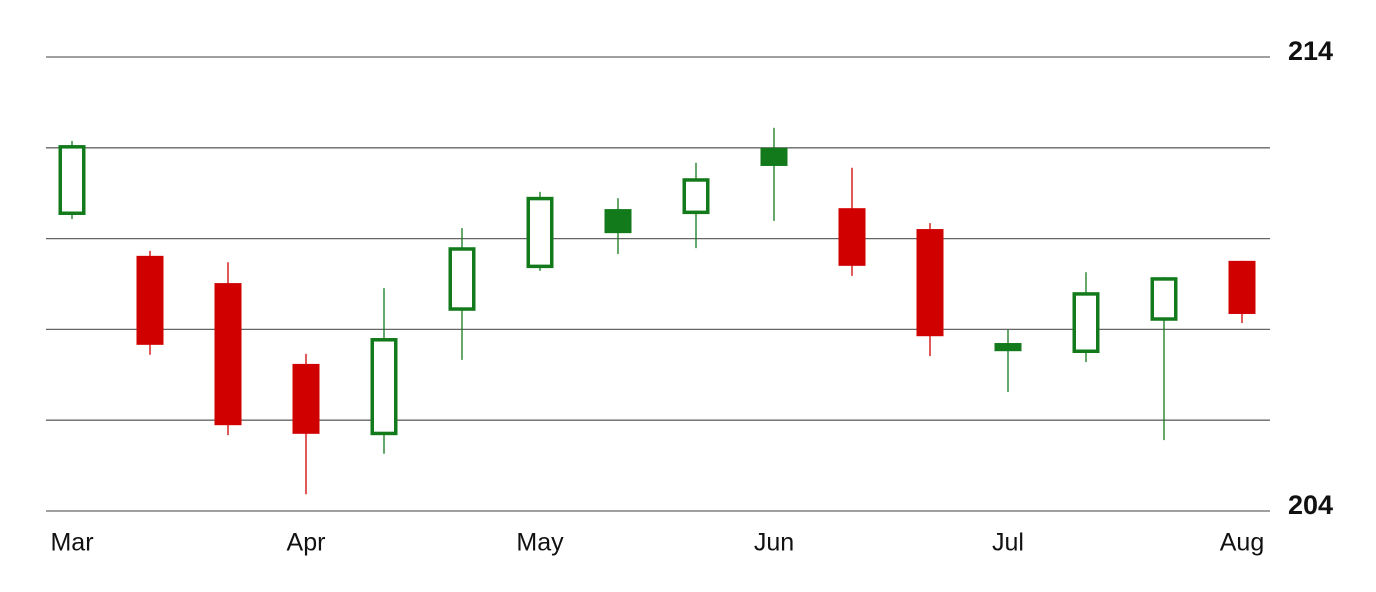  I want to click on x-tick-label: May, so click(540, 543).